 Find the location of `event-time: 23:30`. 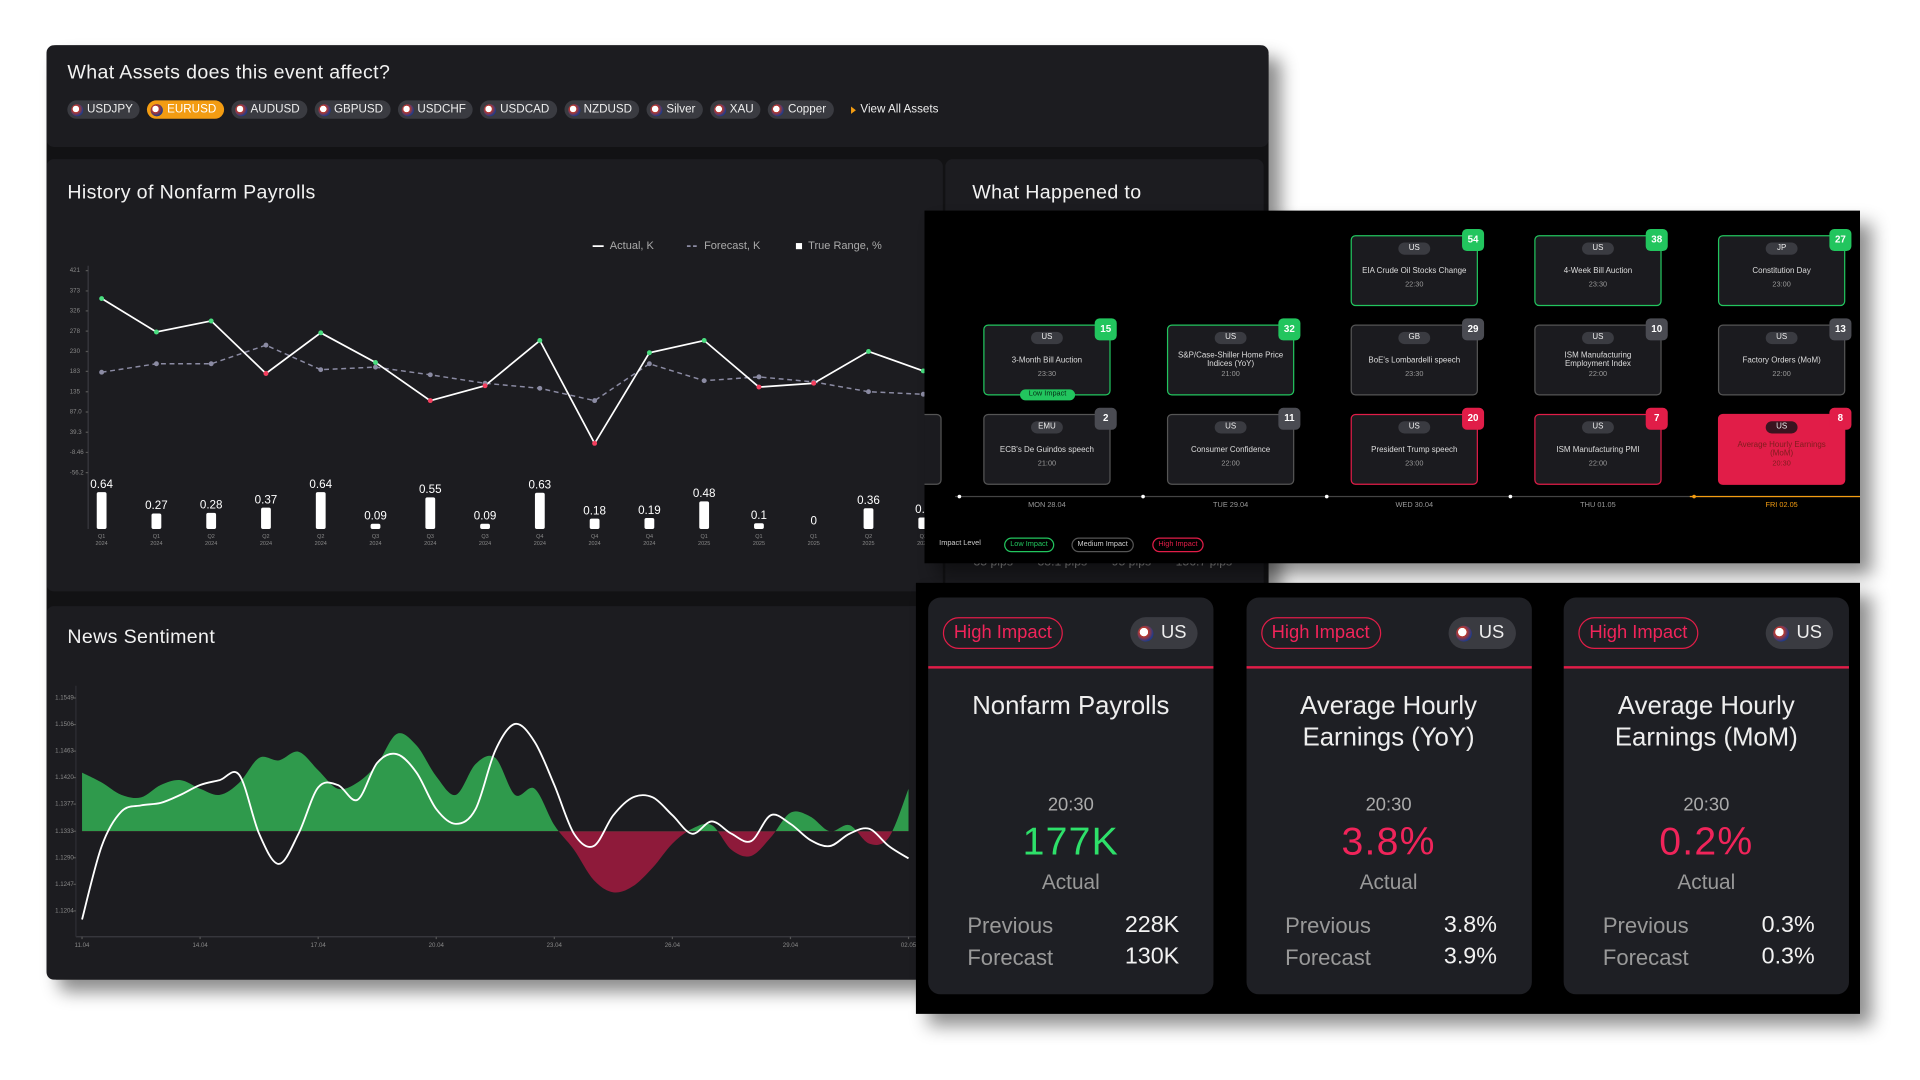

event-time: 23:30 is located at coordinates (1598, 285).